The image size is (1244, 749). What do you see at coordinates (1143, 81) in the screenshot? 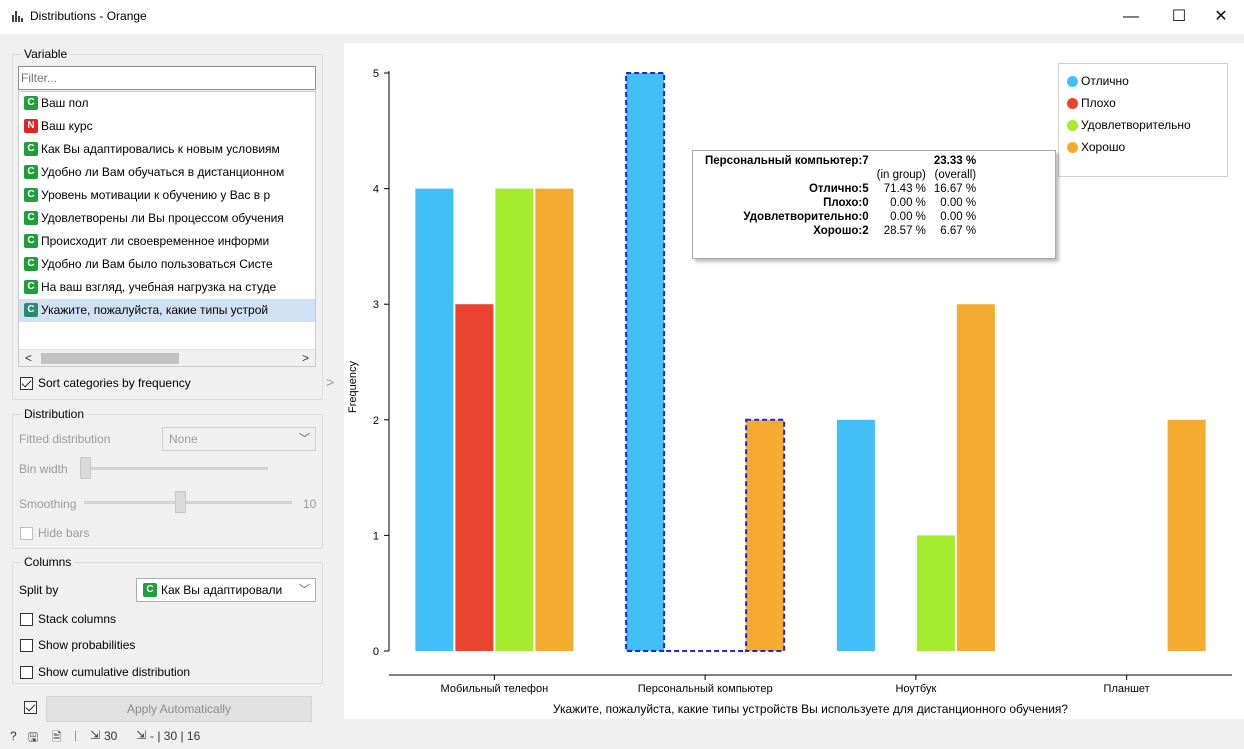
I see `legend-item: Отлично` at bounding box center [1143, 81].